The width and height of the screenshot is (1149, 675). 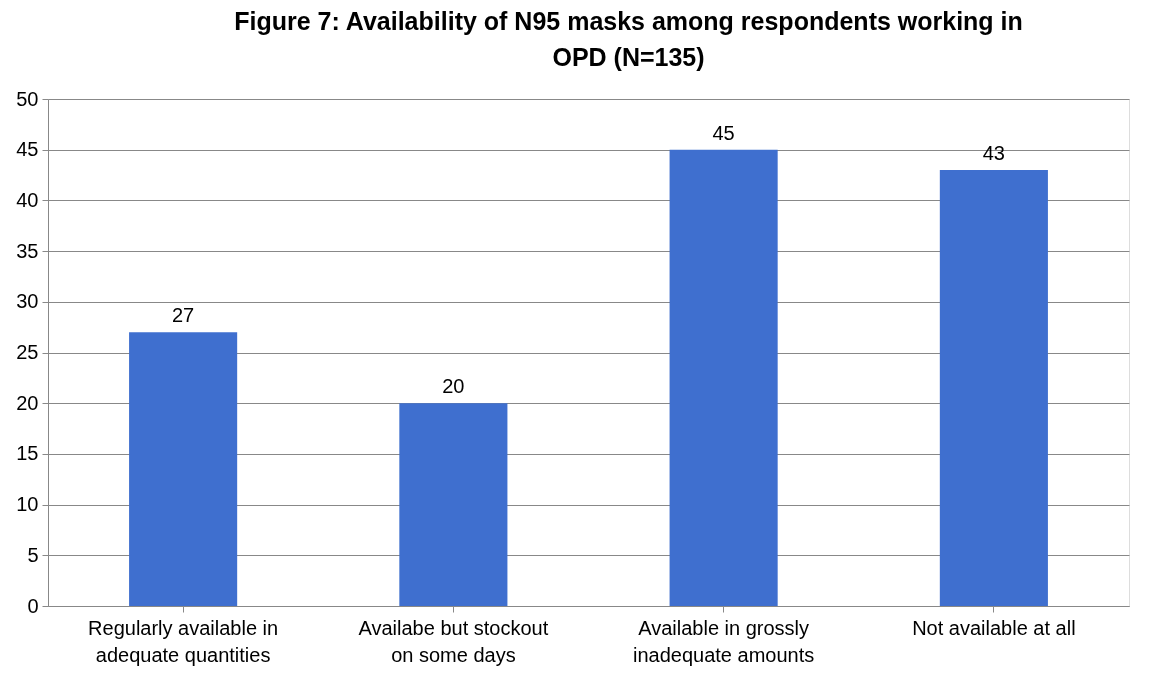 What do you see at coordinates (33, 554) in the screenshot?
I see `y-tick-label: 5` at bounding box center [33, 554].